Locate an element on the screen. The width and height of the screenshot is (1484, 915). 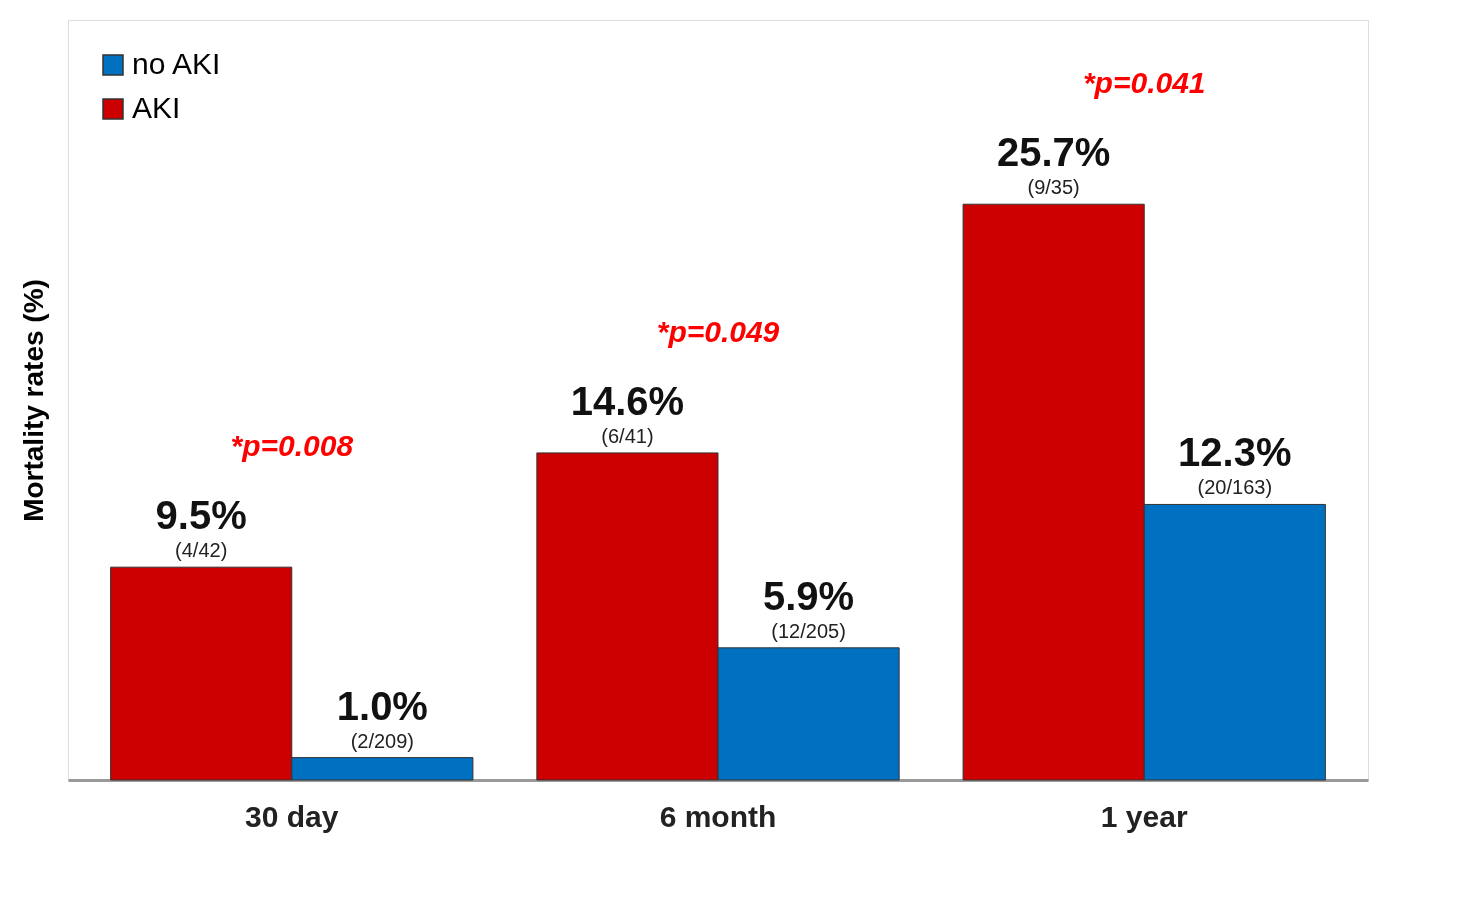
data-label: 9.5% is located at coordinates (201, 515).